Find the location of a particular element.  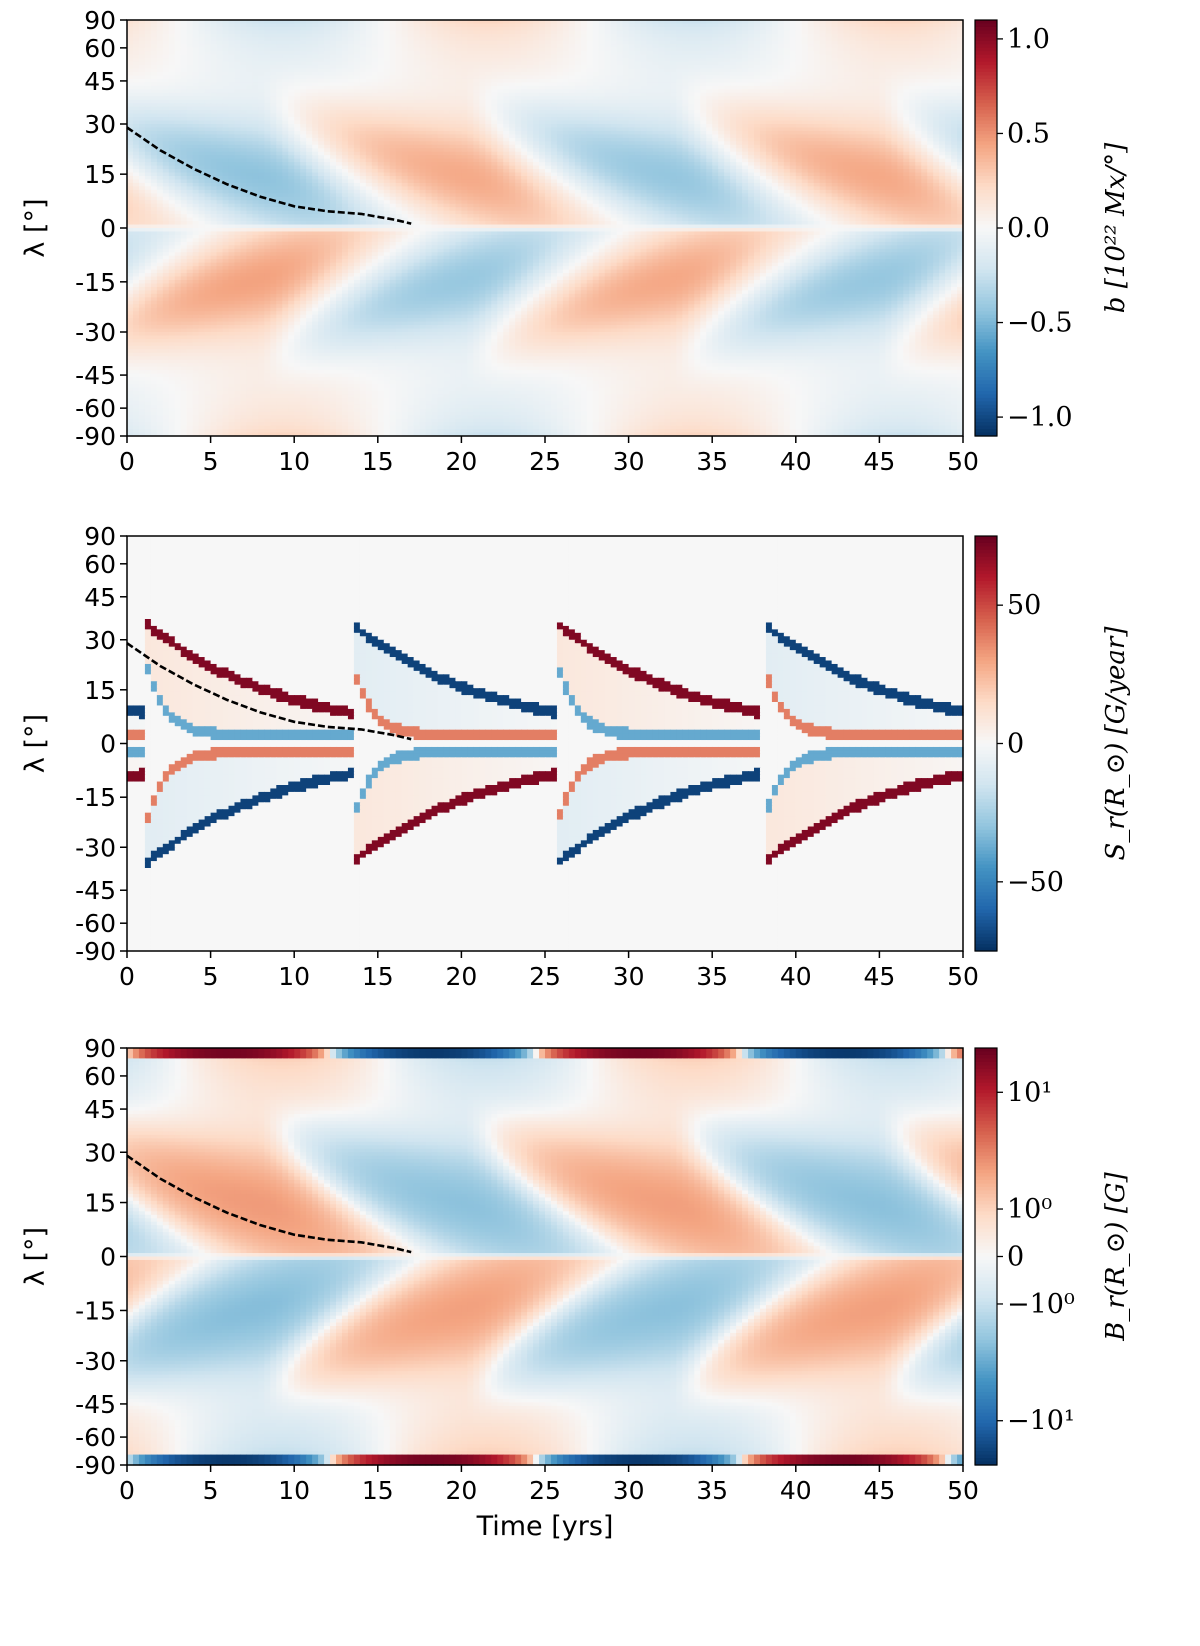

colorbar-tick-label: −1.0 is located at coordinates (1040, 417).